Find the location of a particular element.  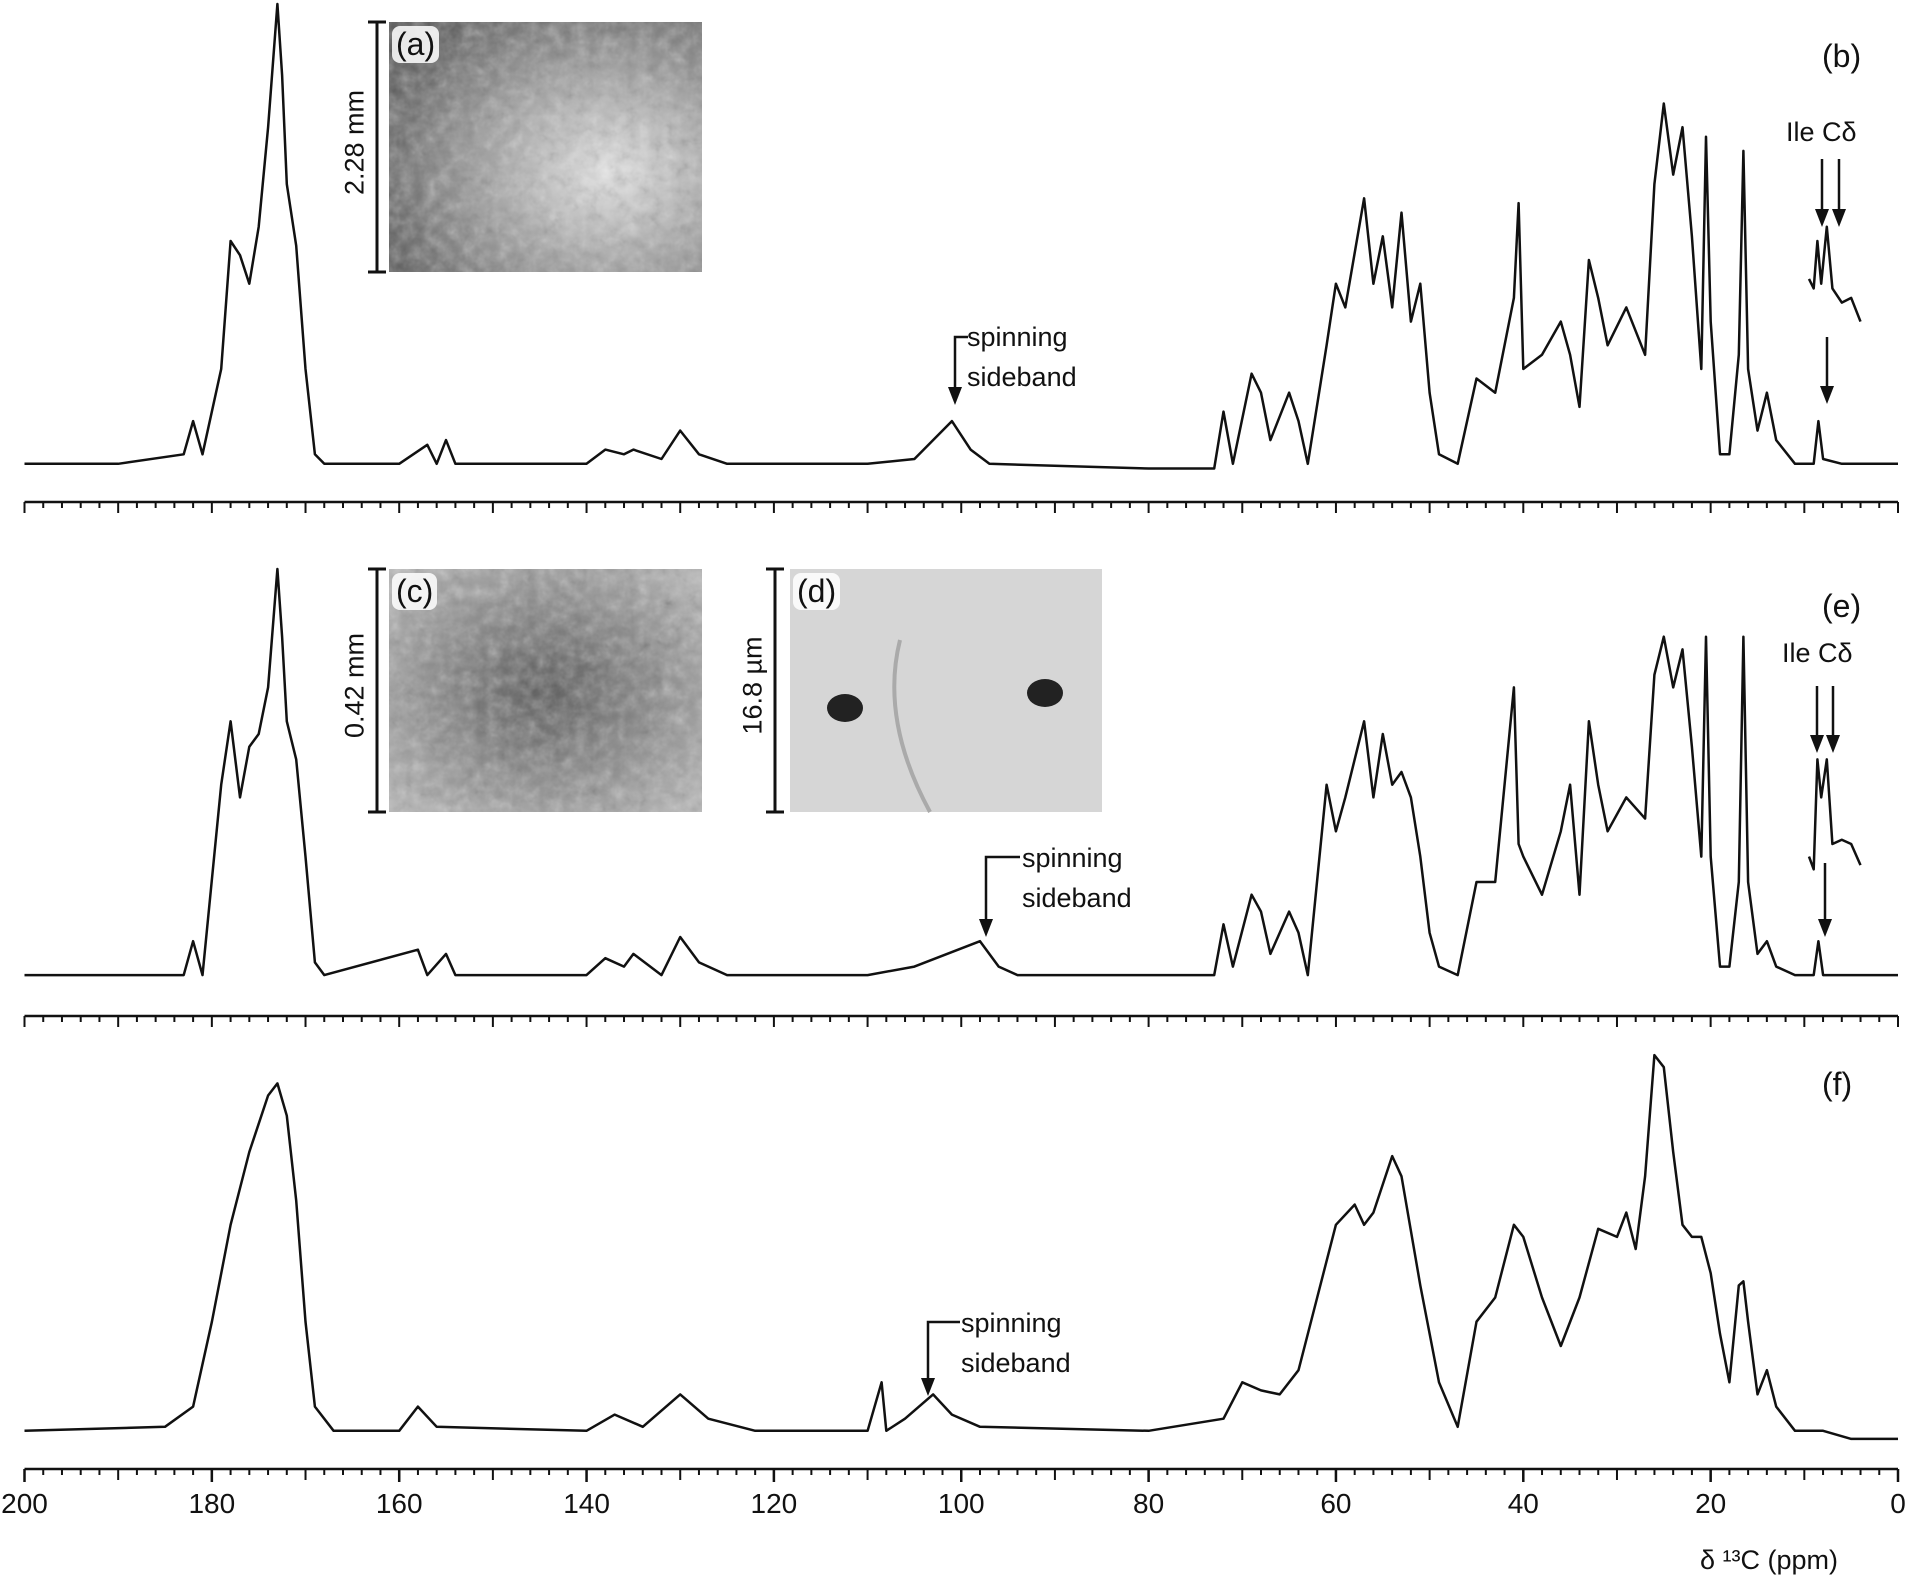

x-axis-label: δ ¹³C (ppm) is located at coordinates (1769, 1560).